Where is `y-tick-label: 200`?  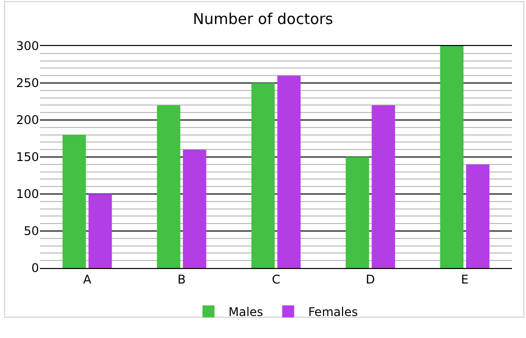 y-tick-label: 200 is located at coordinates (27, 120).